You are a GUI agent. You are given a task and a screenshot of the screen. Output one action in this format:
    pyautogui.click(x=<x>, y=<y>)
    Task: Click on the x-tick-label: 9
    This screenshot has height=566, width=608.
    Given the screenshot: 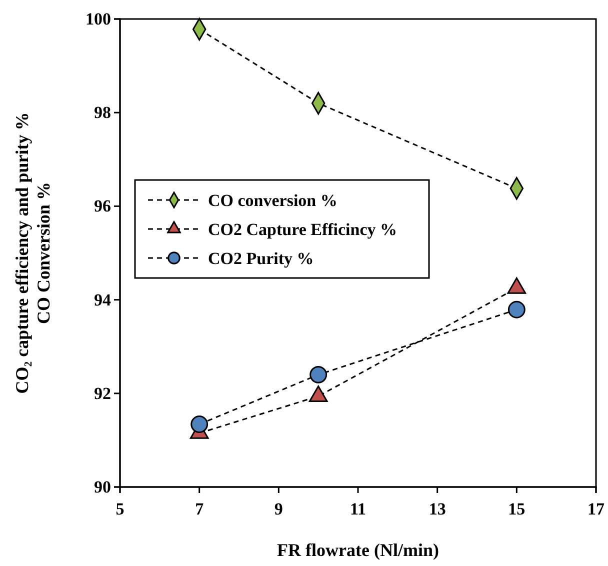 What is the action you would take?
    pyautogui.click(x=278, y=509)
    